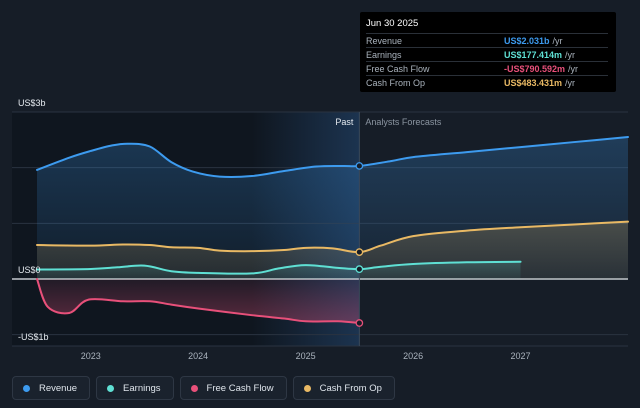  What do you see at coordinates (350, 388) in the screenshot?
I see `legend-label: Cash From Op` at bounding box center [350, 388].